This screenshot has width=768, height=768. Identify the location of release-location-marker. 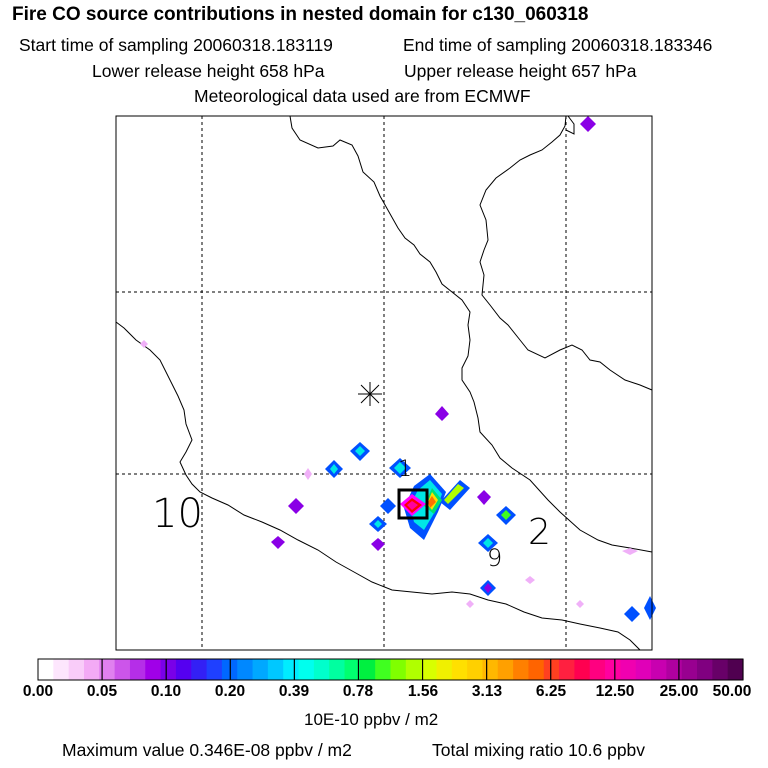
(370, 394).